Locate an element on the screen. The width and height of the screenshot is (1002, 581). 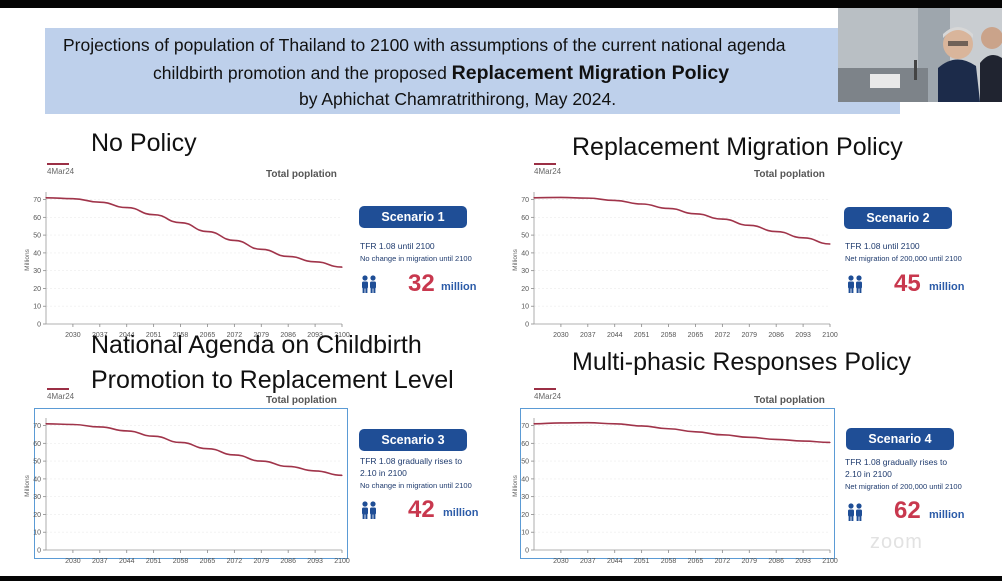
speaker-video-feed is located at coordinates (920, 55).